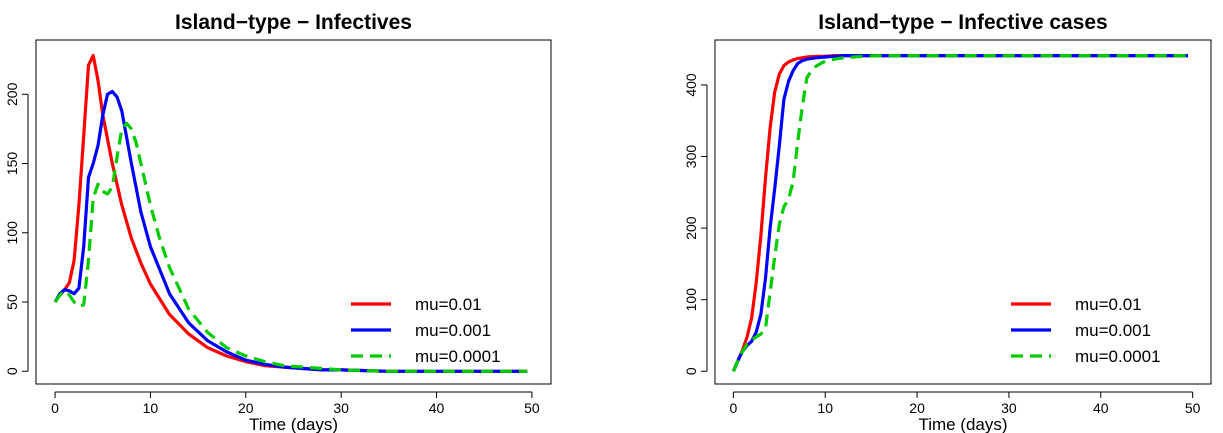  What do you see at coordinates (12, 302) in the screenshot?
I see `y-tick-label: 50` at bounding box center [12, 302].